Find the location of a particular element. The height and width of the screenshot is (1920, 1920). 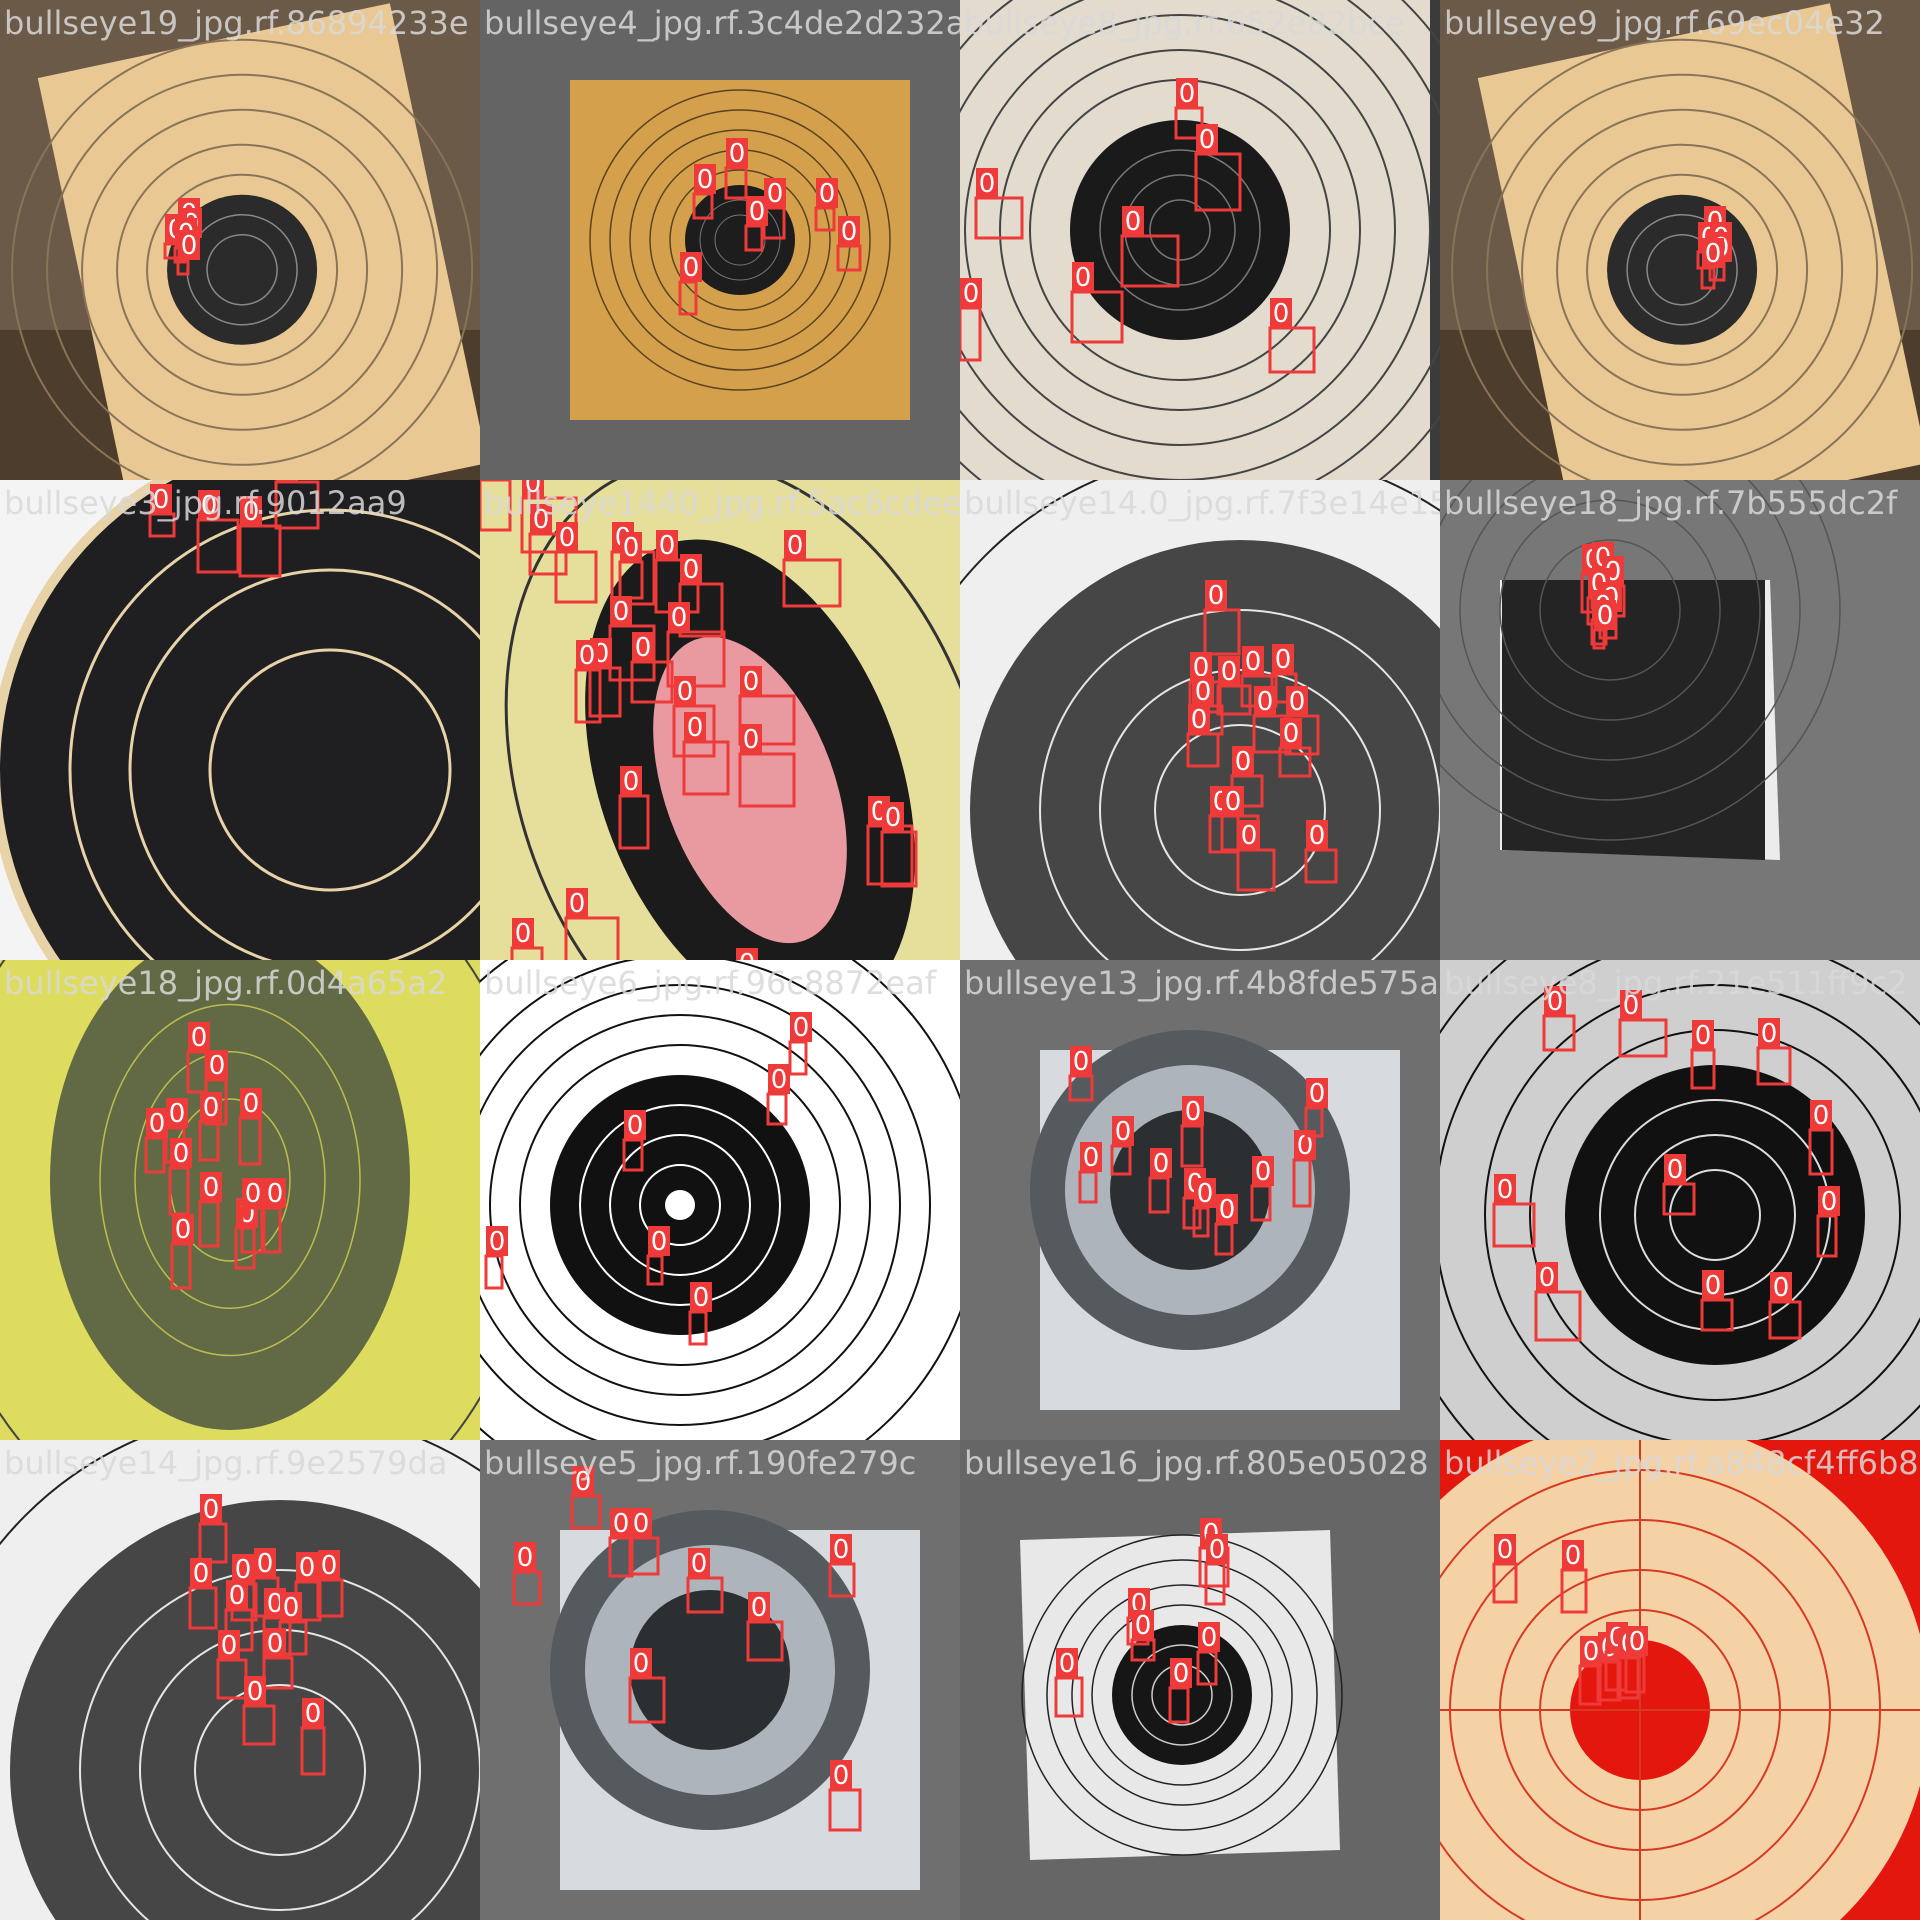

tile-filename: bullseye19_jpg.rf.86894233e is located at coordinates (236, 23).